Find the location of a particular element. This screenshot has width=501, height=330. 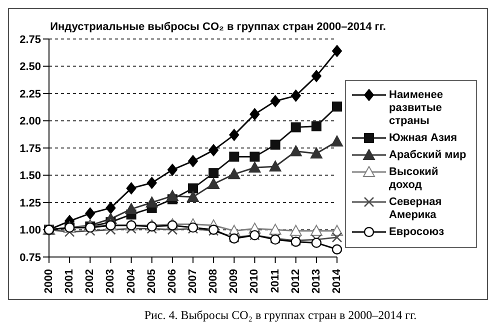

legend-label: Арабский мир is located at coordinates (427, 155).